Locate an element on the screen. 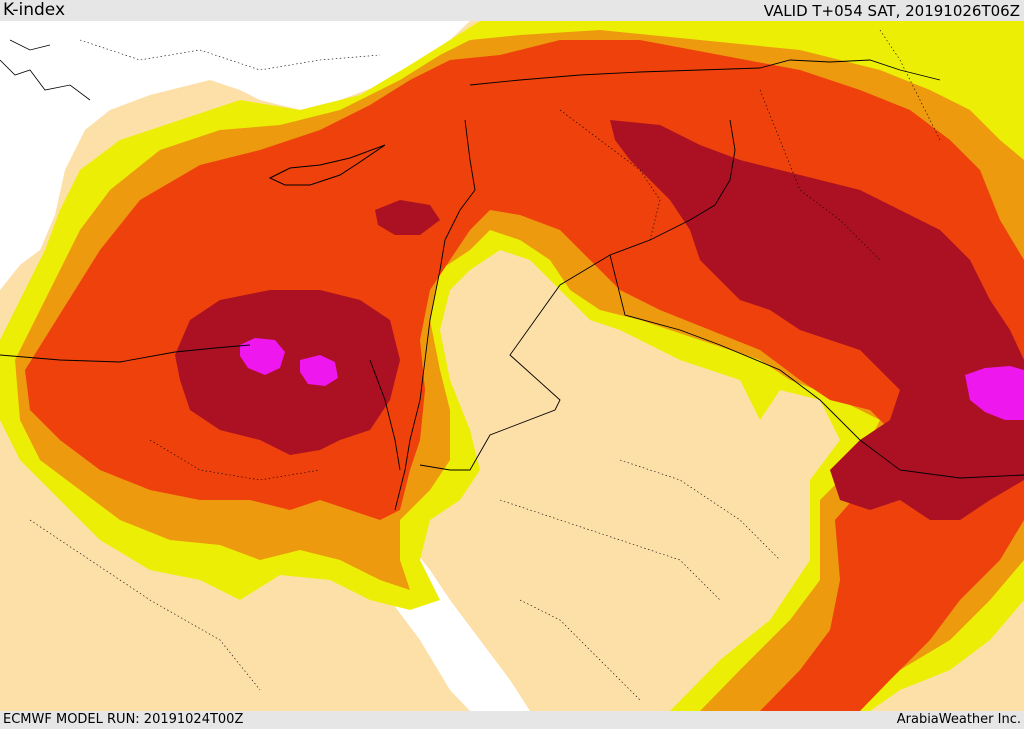  k-index-level-4-blob is located at coordinates (407, 217).